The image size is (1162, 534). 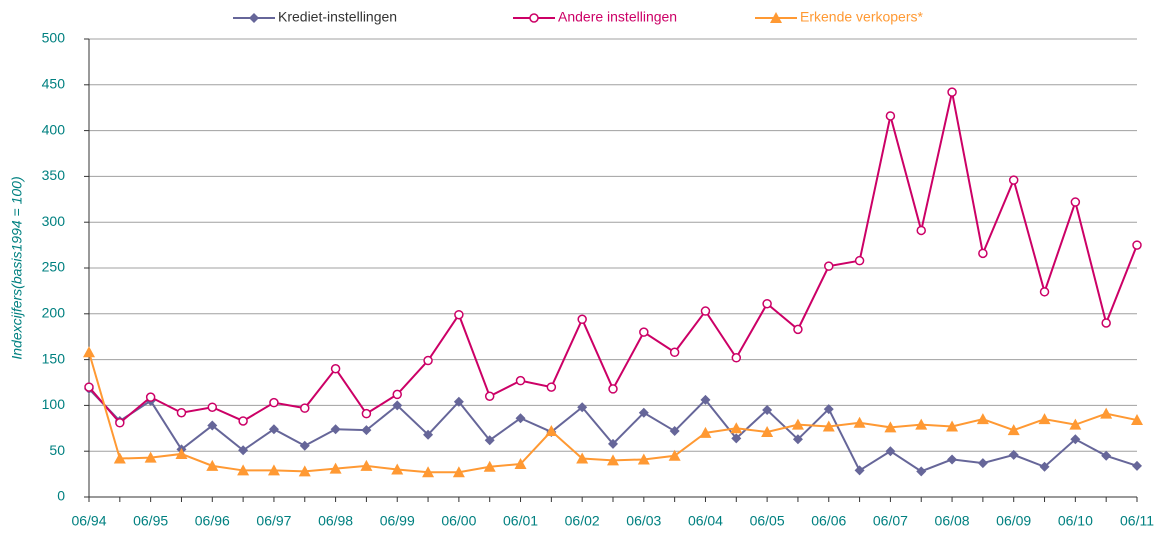 I want to click on x-tick-label: 06/07, so click(x=890, y=521).